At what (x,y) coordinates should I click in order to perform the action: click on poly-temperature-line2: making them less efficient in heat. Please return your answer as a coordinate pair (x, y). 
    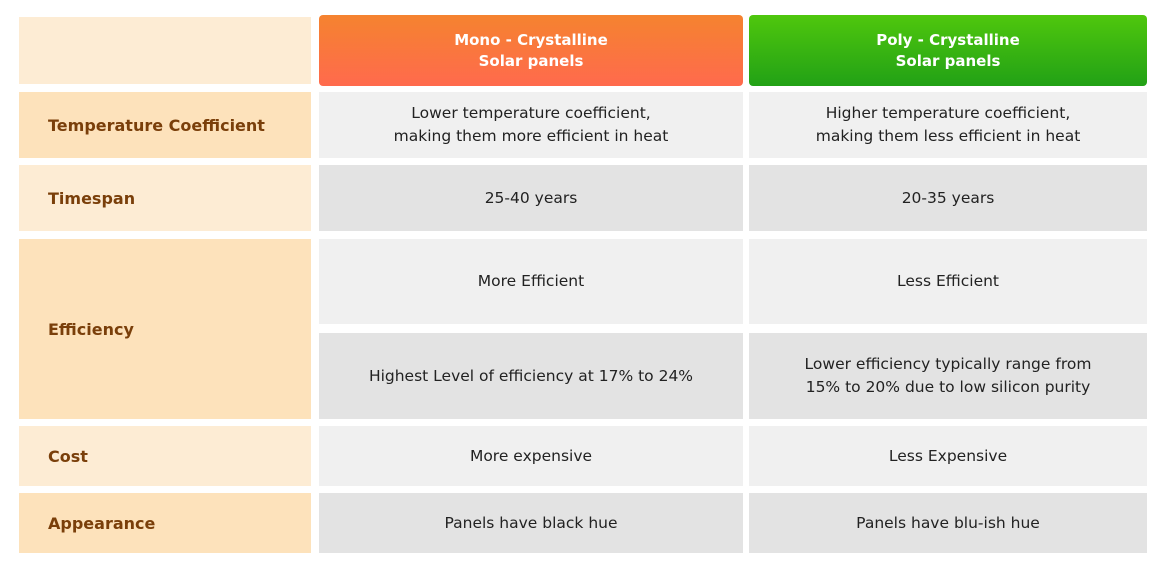
    Looking at the image, I should click on (948, 136).